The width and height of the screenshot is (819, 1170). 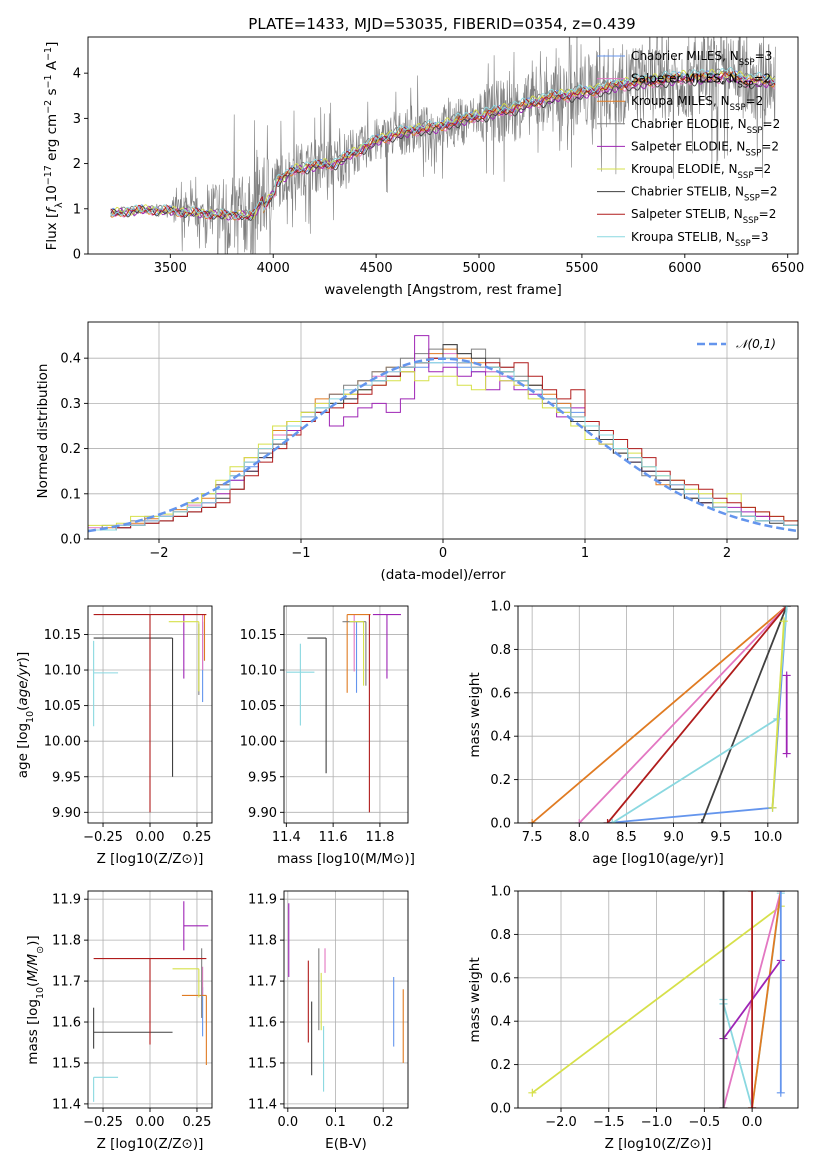 I want to click on mass_weight_vs_age-ytick-label: 0.6, so click(x=500, y=693).